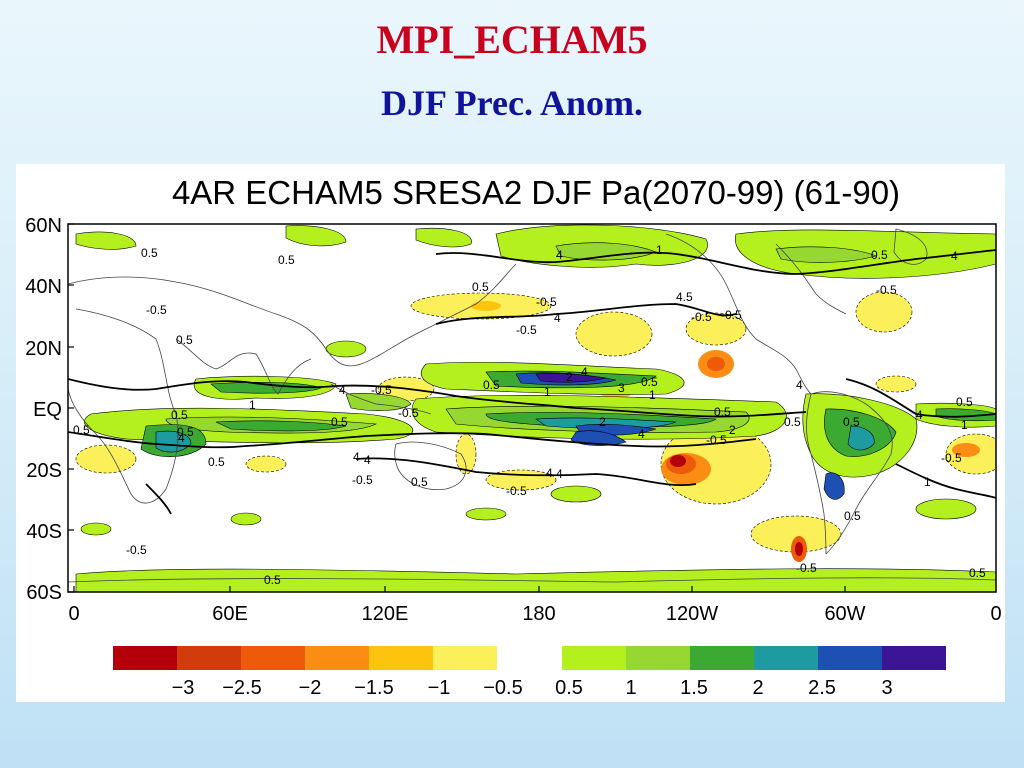  Describe the element at coordinates (43, 349) in the screenshot. I see `lat-label: 20N` at that location.